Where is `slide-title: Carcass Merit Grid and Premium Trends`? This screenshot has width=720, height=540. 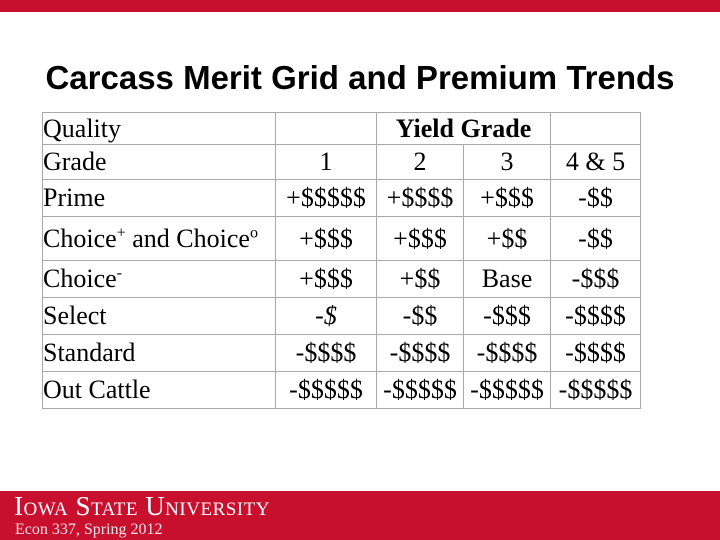
slide-title: Carcass Merit Grid and Premium Trends is located at coordinates (360, 78).